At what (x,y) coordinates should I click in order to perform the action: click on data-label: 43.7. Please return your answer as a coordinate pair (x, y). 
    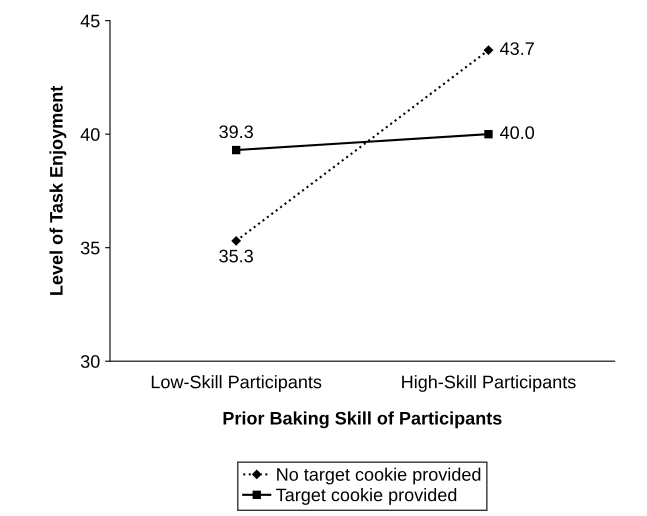
    Looking at the image, I should click on (517, 48).